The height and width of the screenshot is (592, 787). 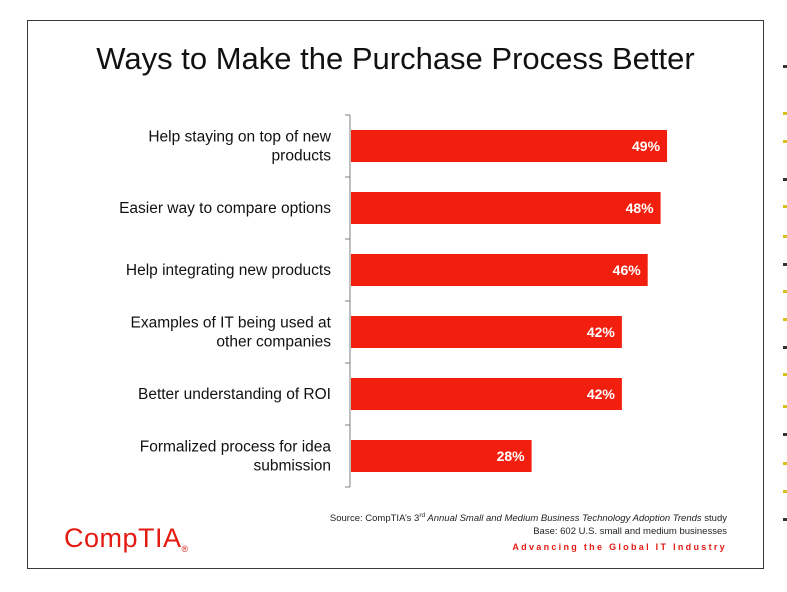 What do you see at coordinates (228, 270) in the screenshot?
I see `category-label: Help integrating new products` at bounding box center [228, 270].